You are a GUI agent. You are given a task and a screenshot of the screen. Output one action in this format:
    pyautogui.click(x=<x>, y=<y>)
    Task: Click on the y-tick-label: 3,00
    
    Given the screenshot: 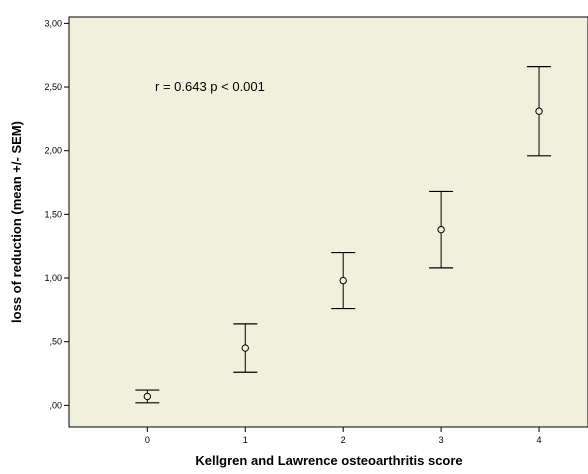 What is the action you would take?
    pyautogui.click(x=53, y=23)
    